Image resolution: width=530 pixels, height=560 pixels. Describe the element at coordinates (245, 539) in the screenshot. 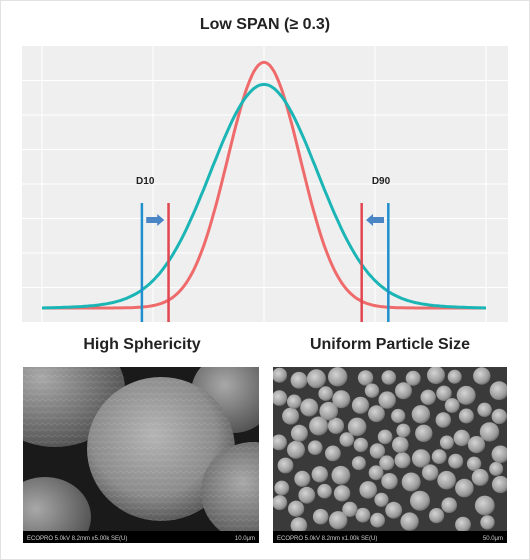

I see `sem-scale-left: 10.0μm` at that location.